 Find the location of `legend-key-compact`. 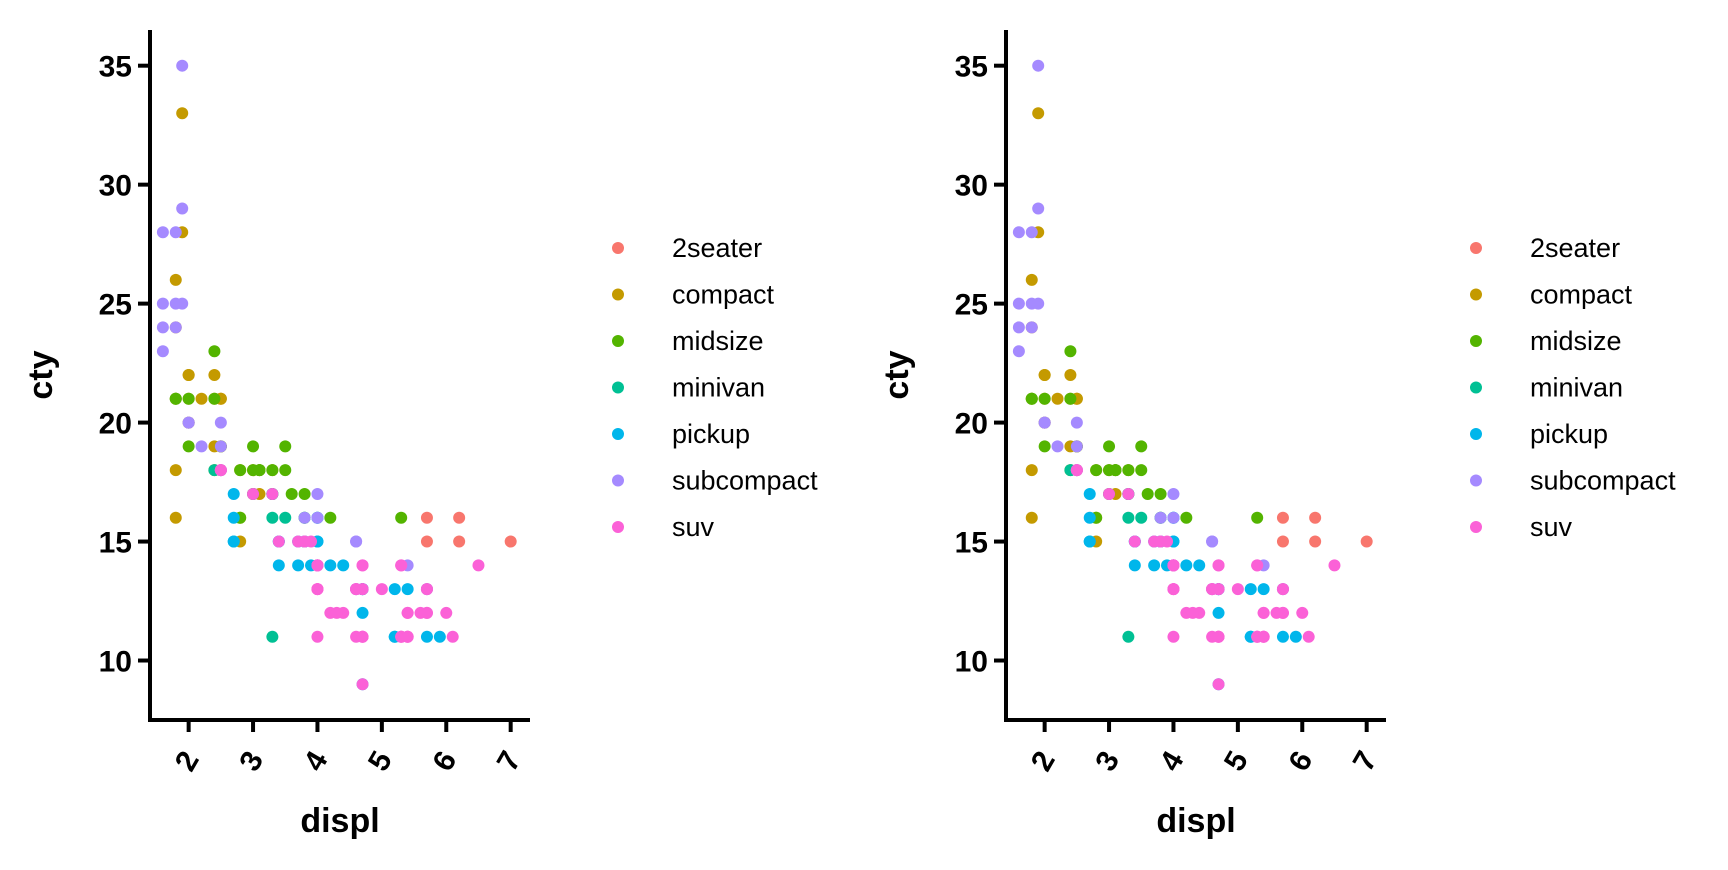

legend-key-compact is located at coordinates (1476, 294).